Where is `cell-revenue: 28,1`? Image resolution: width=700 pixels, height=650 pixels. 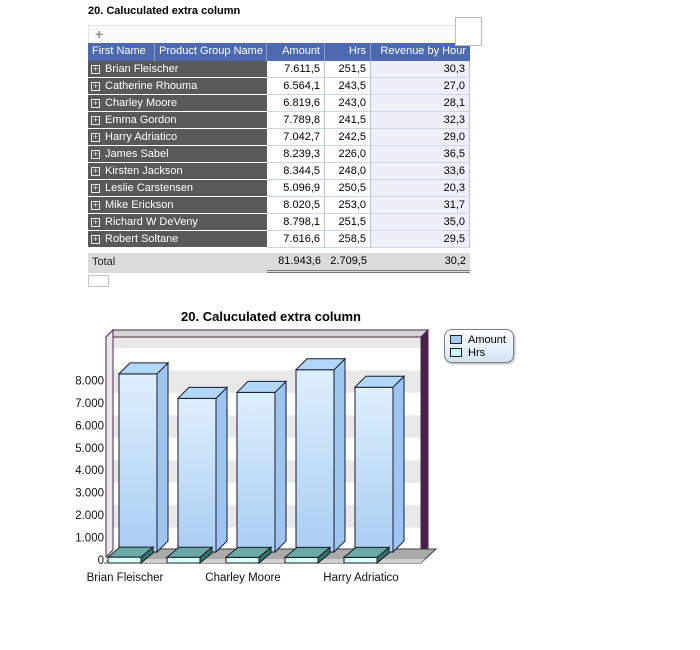
cell-revenue: 28,1 is located at coordinates (420, 103).